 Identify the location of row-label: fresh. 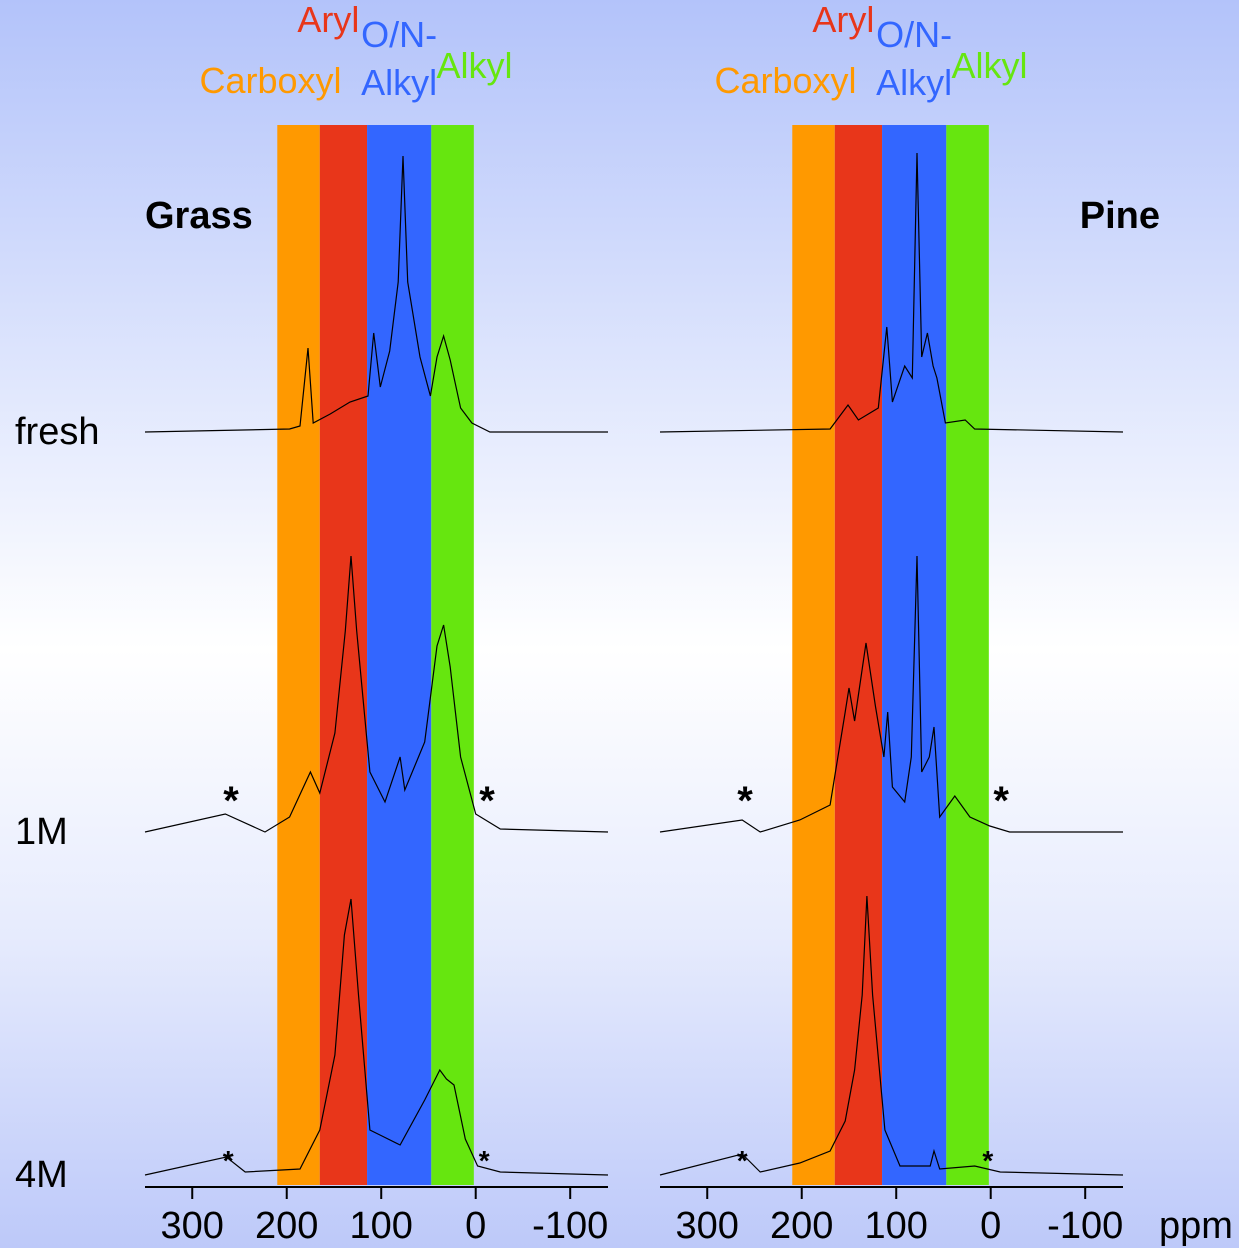
(57, 432).